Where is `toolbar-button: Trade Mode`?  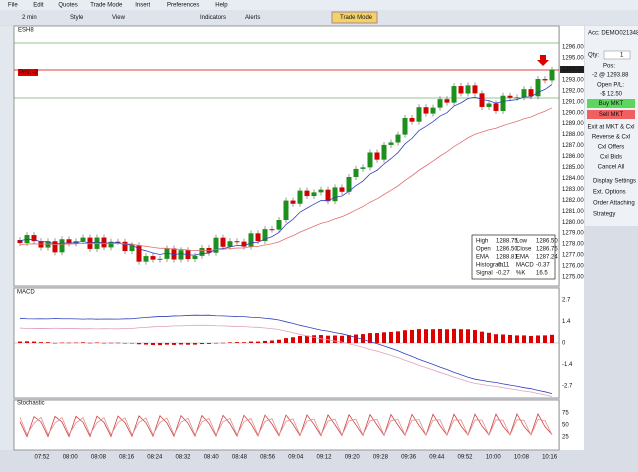
toolbar-button: Trade Mode is located at coordinates (356, 18).